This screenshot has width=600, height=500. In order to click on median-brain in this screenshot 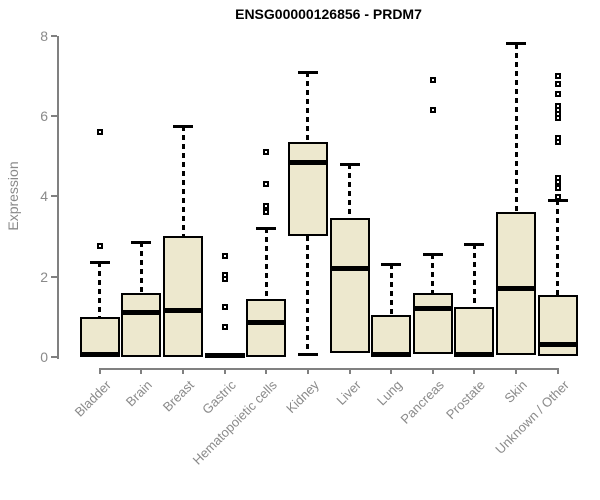, I will do `click(141, 313)`.